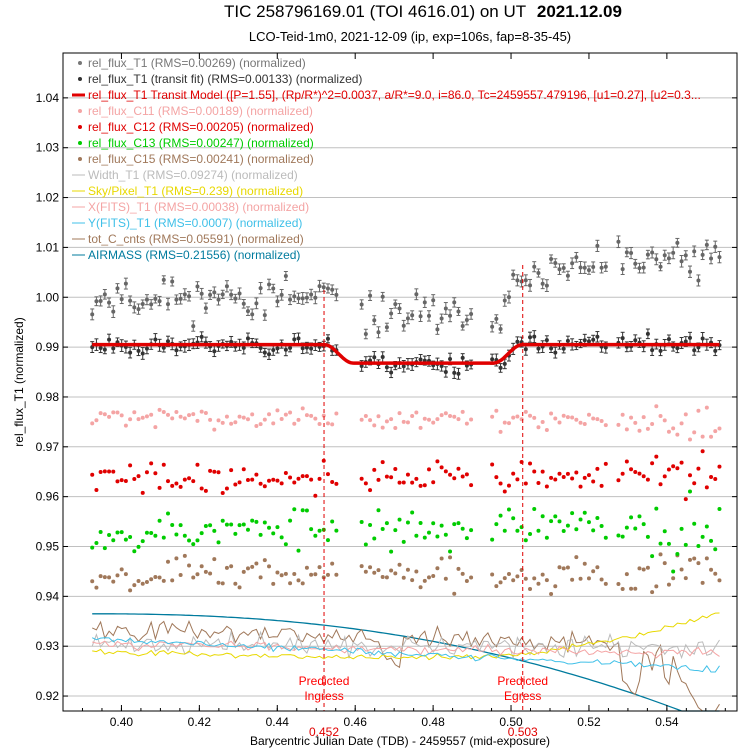 This screenshot has width=750, height=750. Describe the element at coordinates (187, 191) in the screenshot. I see `legend-entry: Sky/Pixel_T1 (RMS=0.239) (normalized)` at that location.